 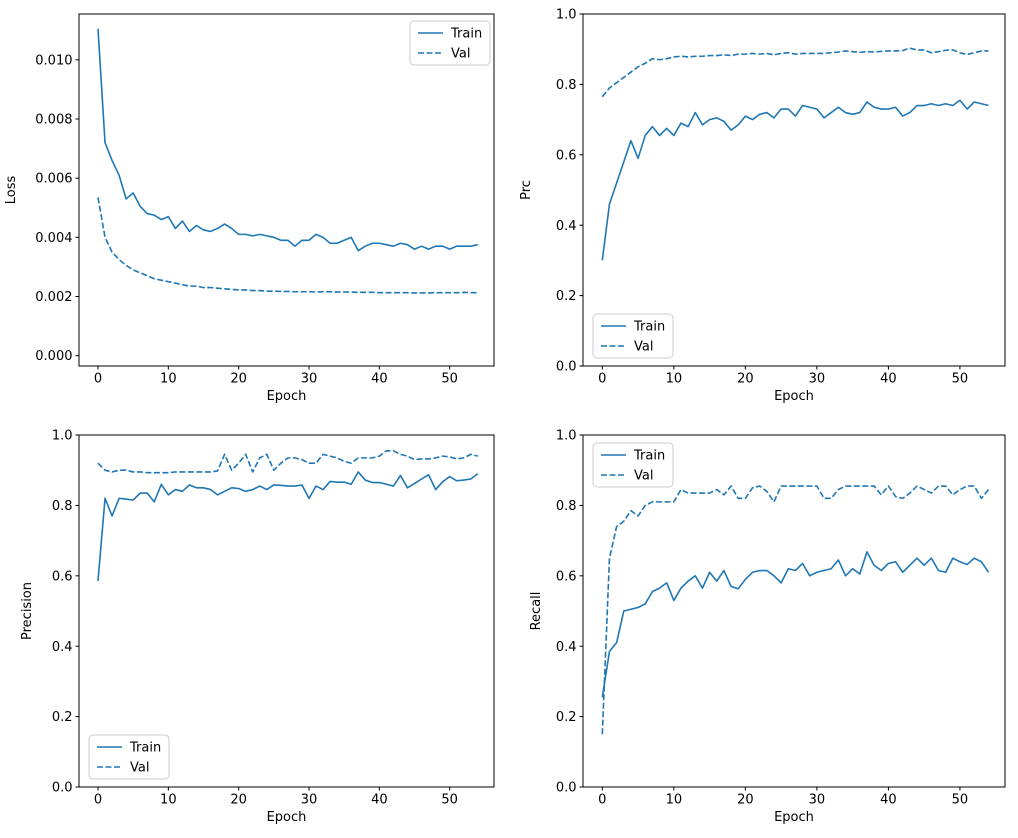 I want to click on prc-legend: Train Val, so click(x=633, y=336).